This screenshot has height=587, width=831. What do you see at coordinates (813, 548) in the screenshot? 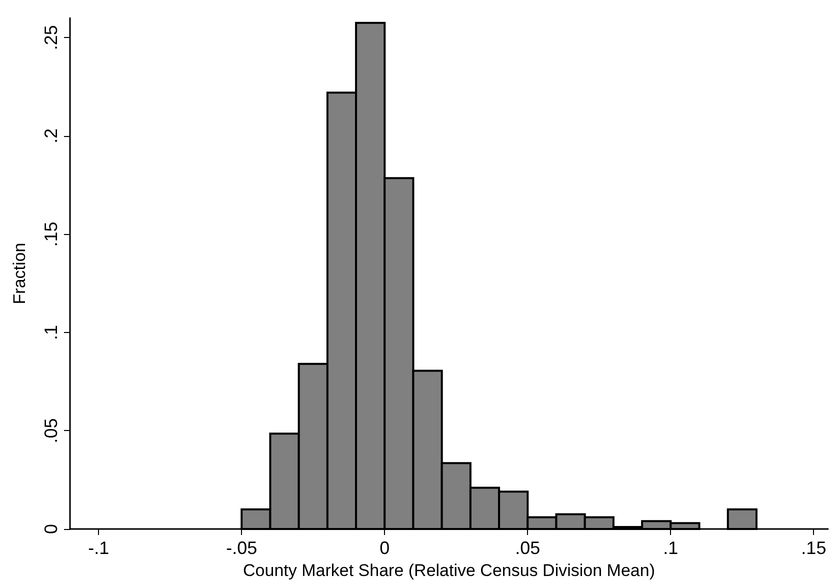
I see `x-tick-label: .15` at bounding box center [813, 548].